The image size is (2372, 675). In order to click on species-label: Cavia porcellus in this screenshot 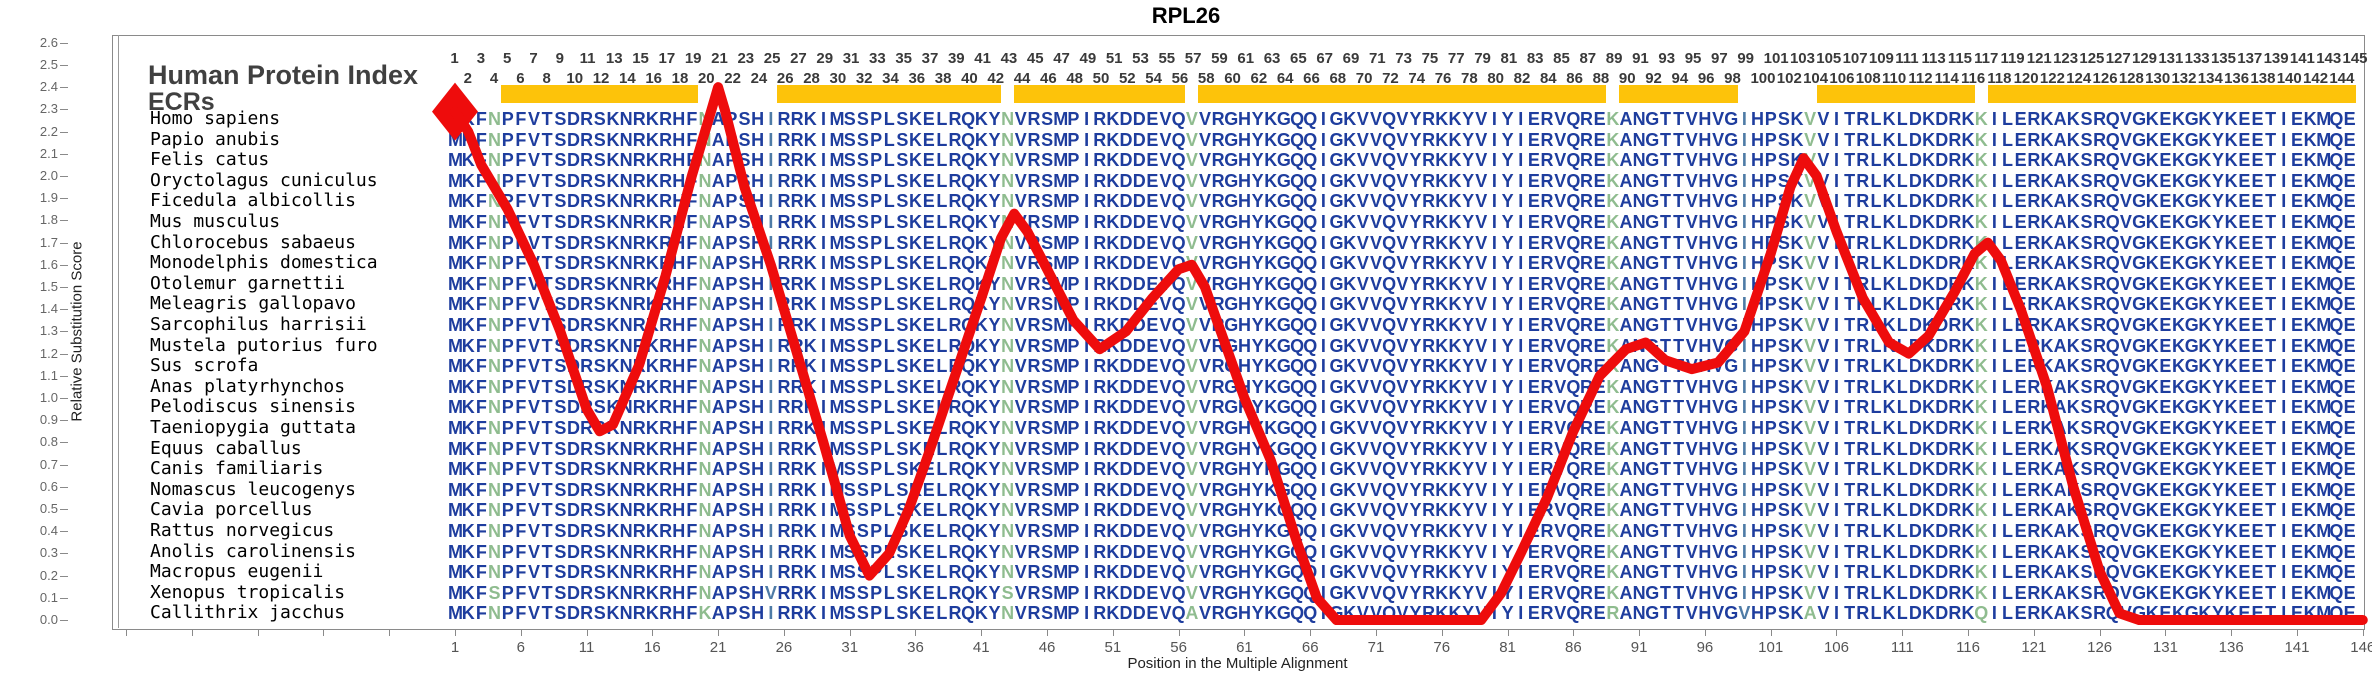, I will do `click(231, 510)`.